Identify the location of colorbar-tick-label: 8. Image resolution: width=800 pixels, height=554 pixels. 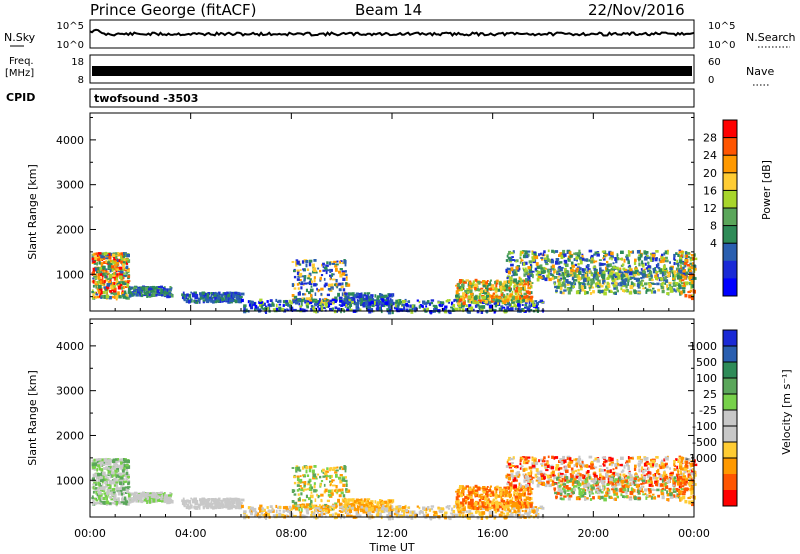
(713, 226).